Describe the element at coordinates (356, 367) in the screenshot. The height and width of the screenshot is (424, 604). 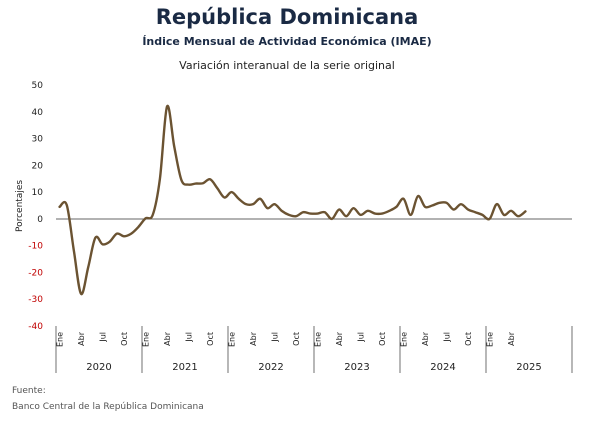
I see `year-label: 2023` at that location.